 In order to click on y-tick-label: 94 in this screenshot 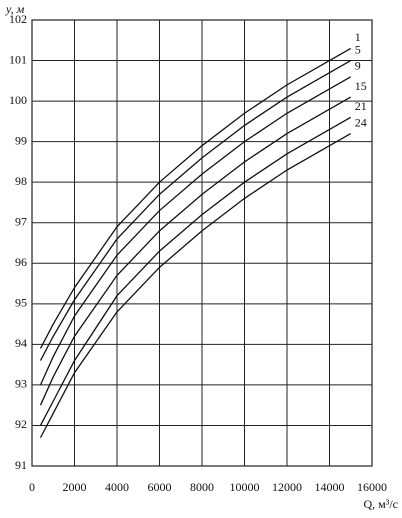, I will do `click(21, 343)`.